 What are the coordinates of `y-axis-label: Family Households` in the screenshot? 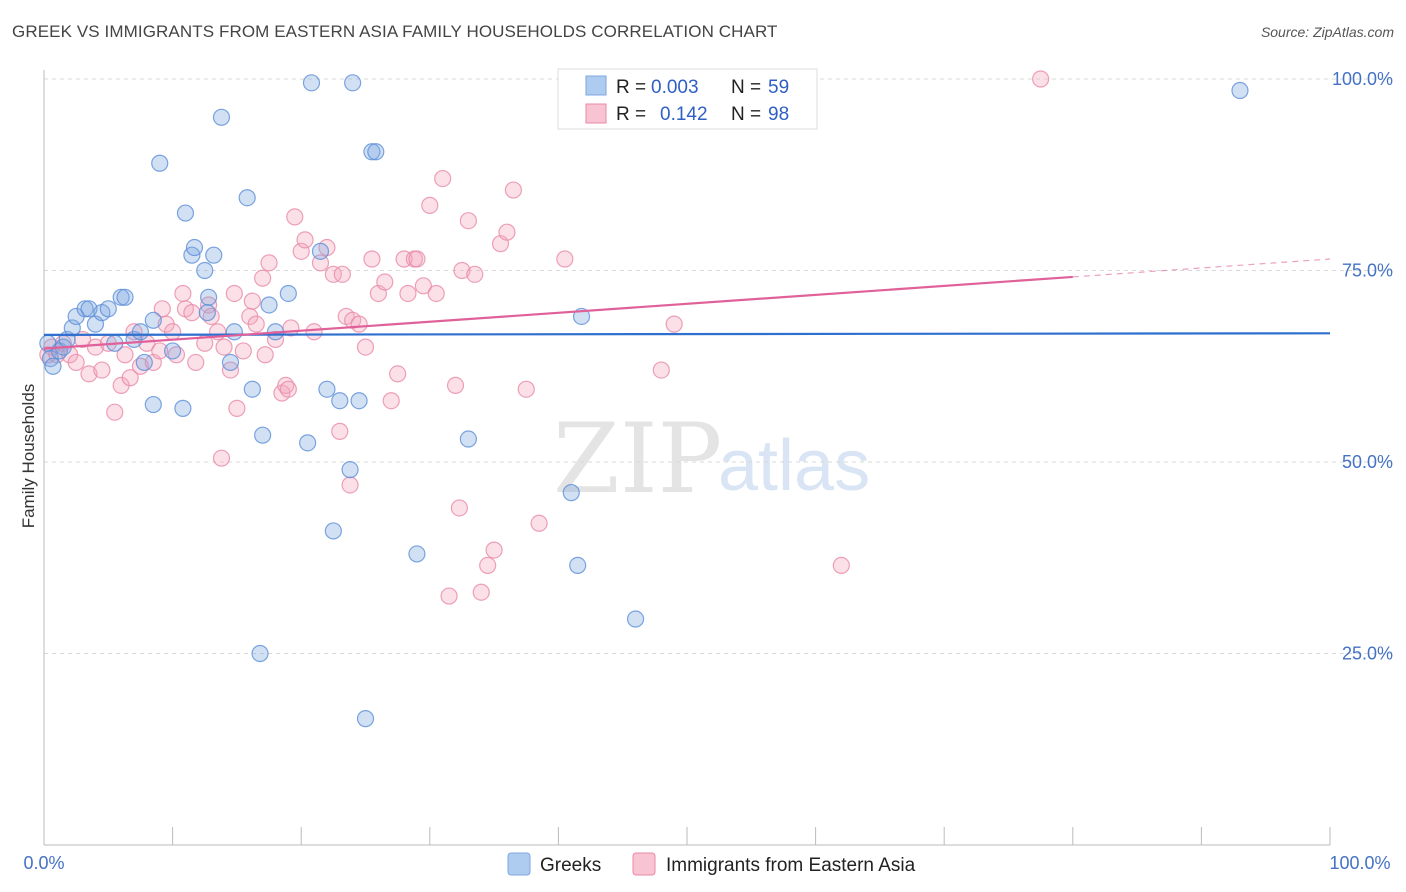 It's located at (28, 456).